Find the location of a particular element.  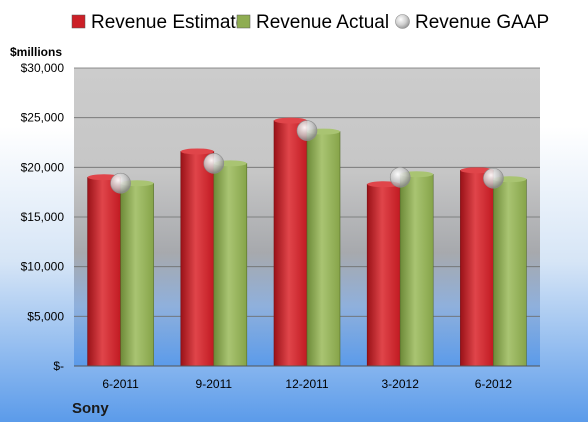

legend-item-revenue-gaap: Revenue GAAP is located at coordinates (472, 22).